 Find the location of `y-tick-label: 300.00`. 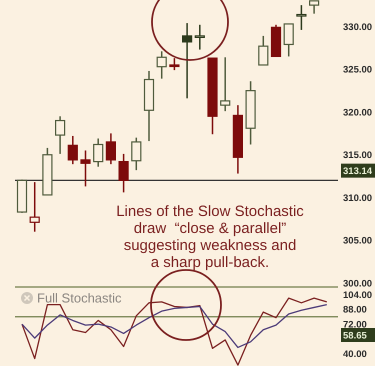

y-tick-label: 300.00 is located at coordinates (357, 284).